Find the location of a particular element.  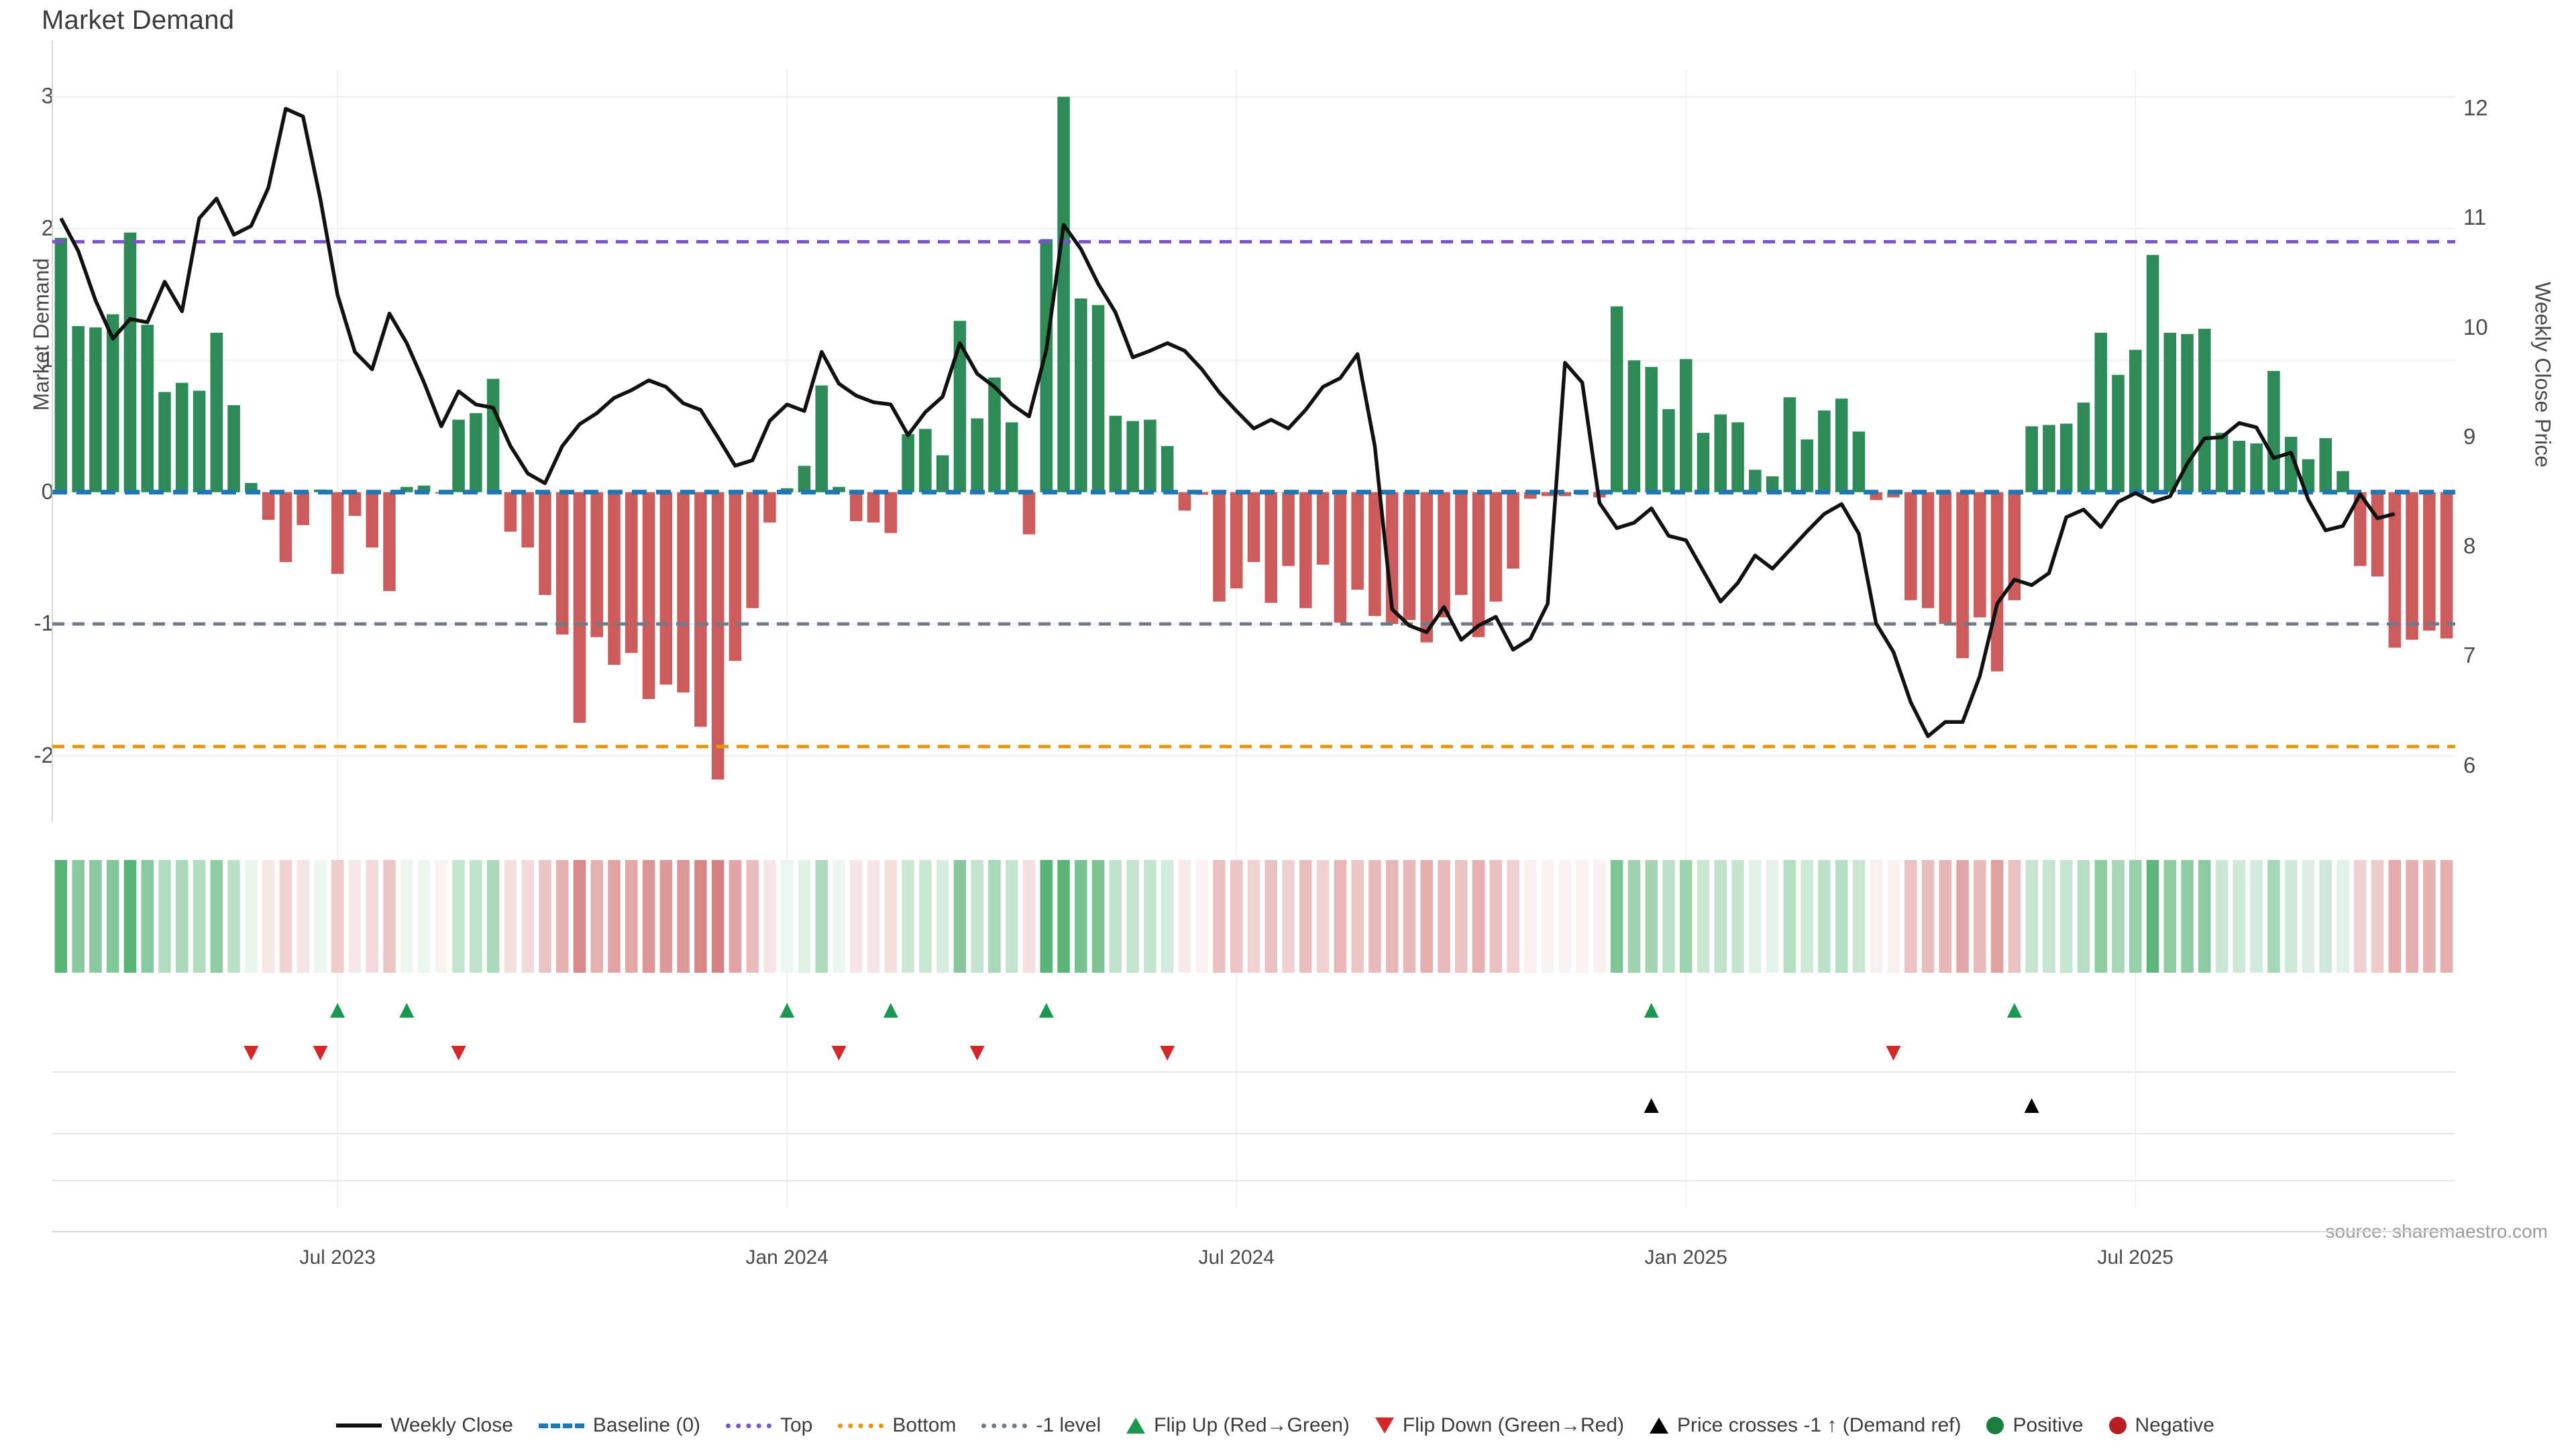

legend-item: Top is located at coordinates (769, 1425).